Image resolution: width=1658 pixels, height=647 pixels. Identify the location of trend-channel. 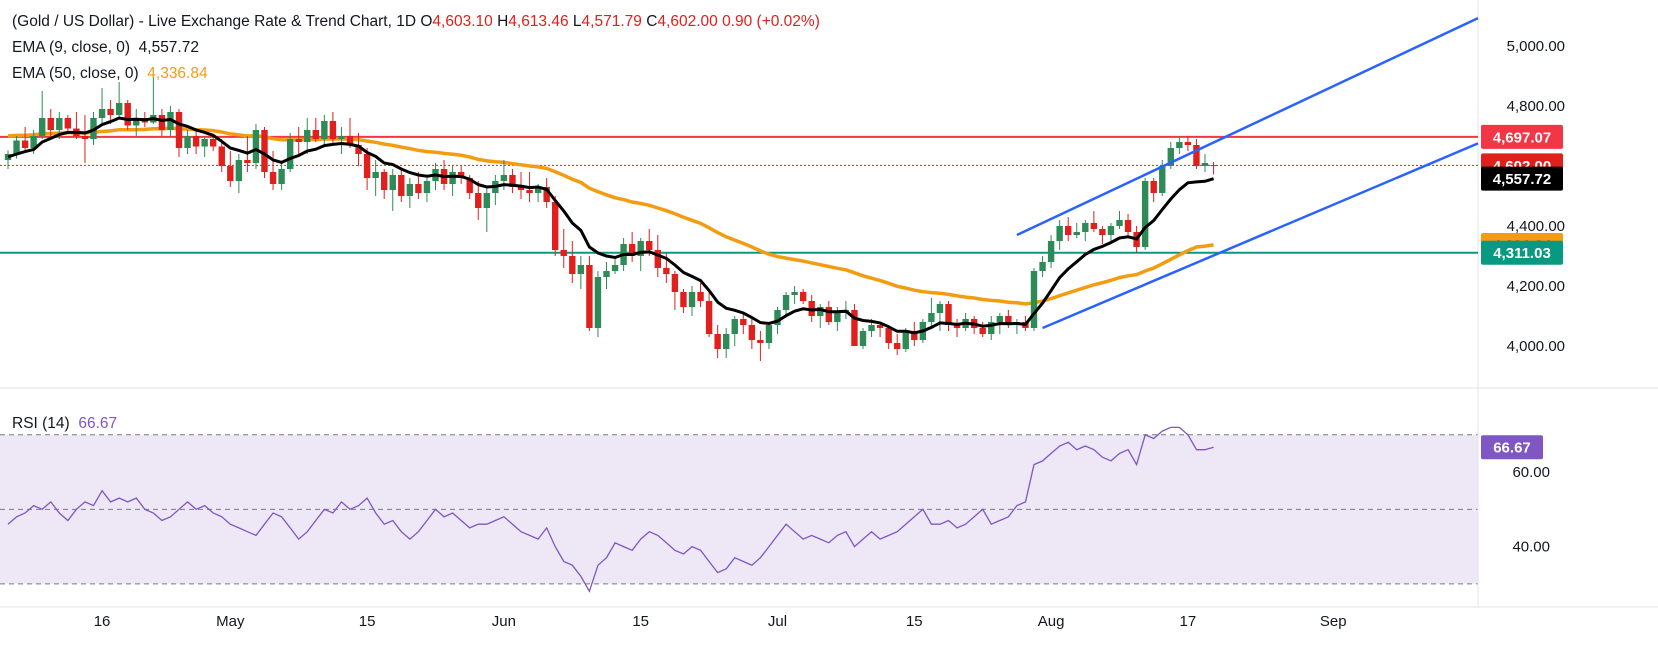
(1247, 173).